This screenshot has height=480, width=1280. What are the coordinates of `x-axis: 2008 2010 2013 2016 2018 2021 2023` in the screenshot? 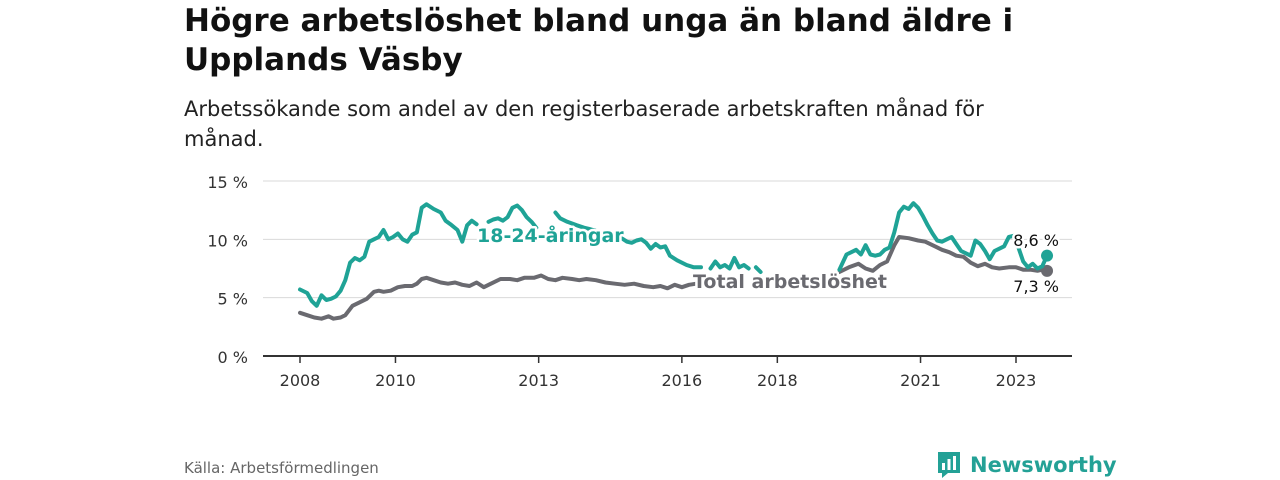 It's located at (667, 372).